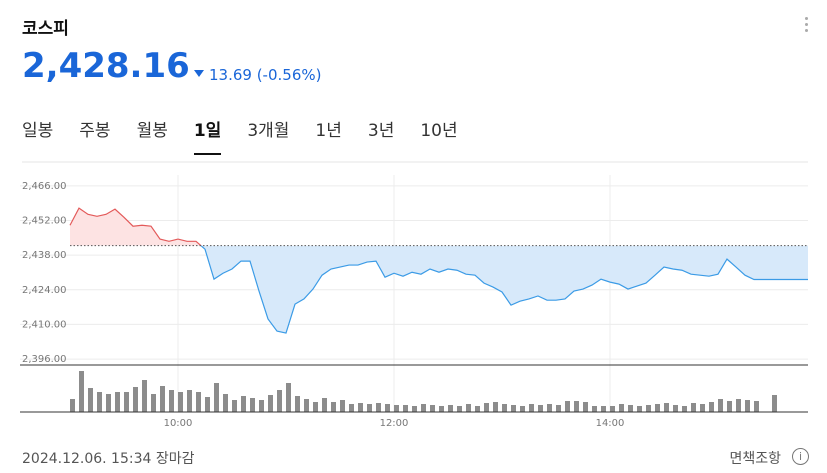 Image resolution: width=827 pixels, height=473 pixels. I want to click on period-tabs: 일봉 주봉 월봉 1일 3개월 1년 3년 10년, so click(253, 135).